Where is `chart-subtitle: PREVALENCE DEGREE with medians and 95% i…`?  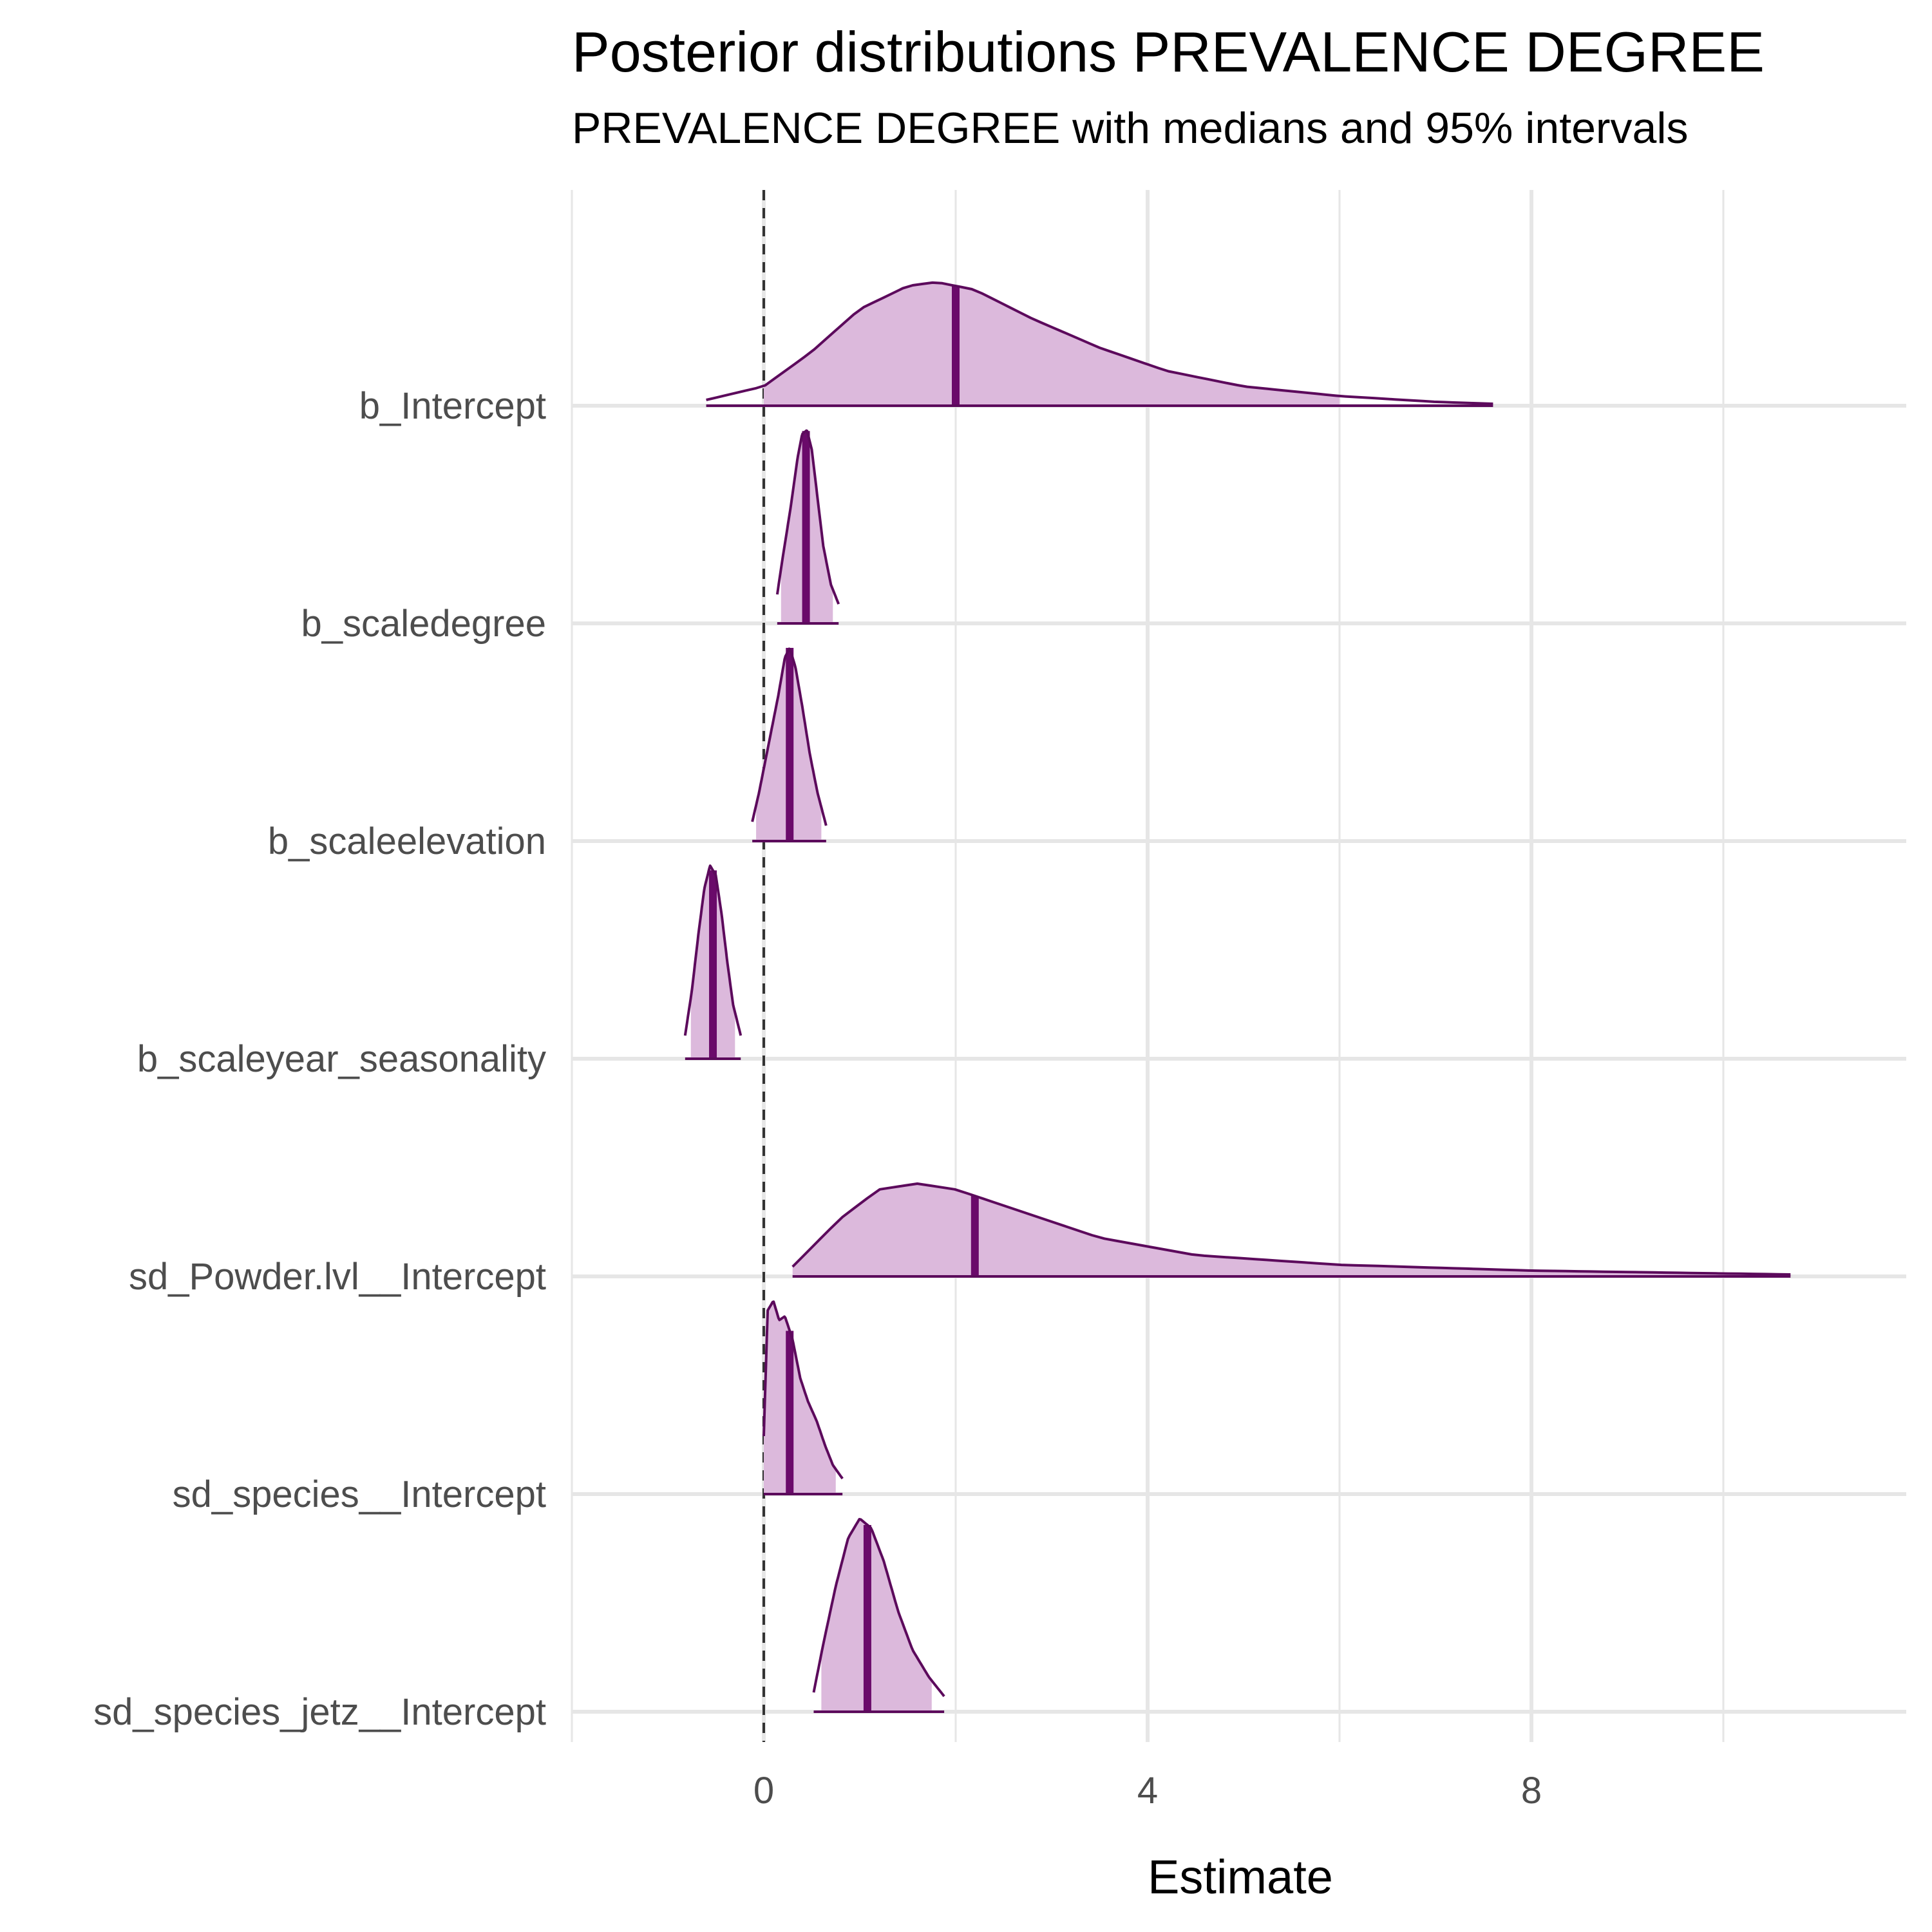
chart-subtitle: PREVALENCE DEGREE with medians and 95% i… is located at coordinates (1130, 128).